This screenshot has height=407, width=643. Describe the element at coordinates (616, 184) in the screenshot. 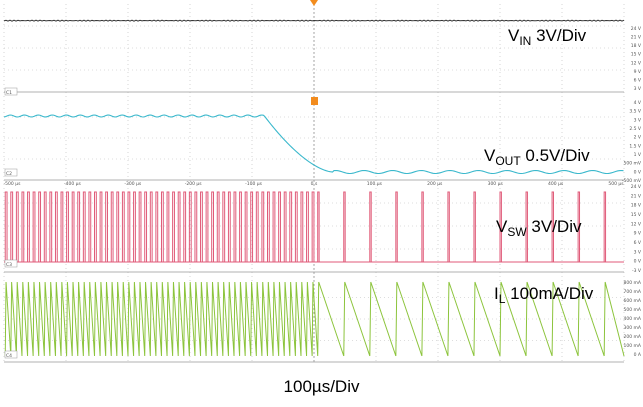

I see `time-tick: 500 µs` at that location.